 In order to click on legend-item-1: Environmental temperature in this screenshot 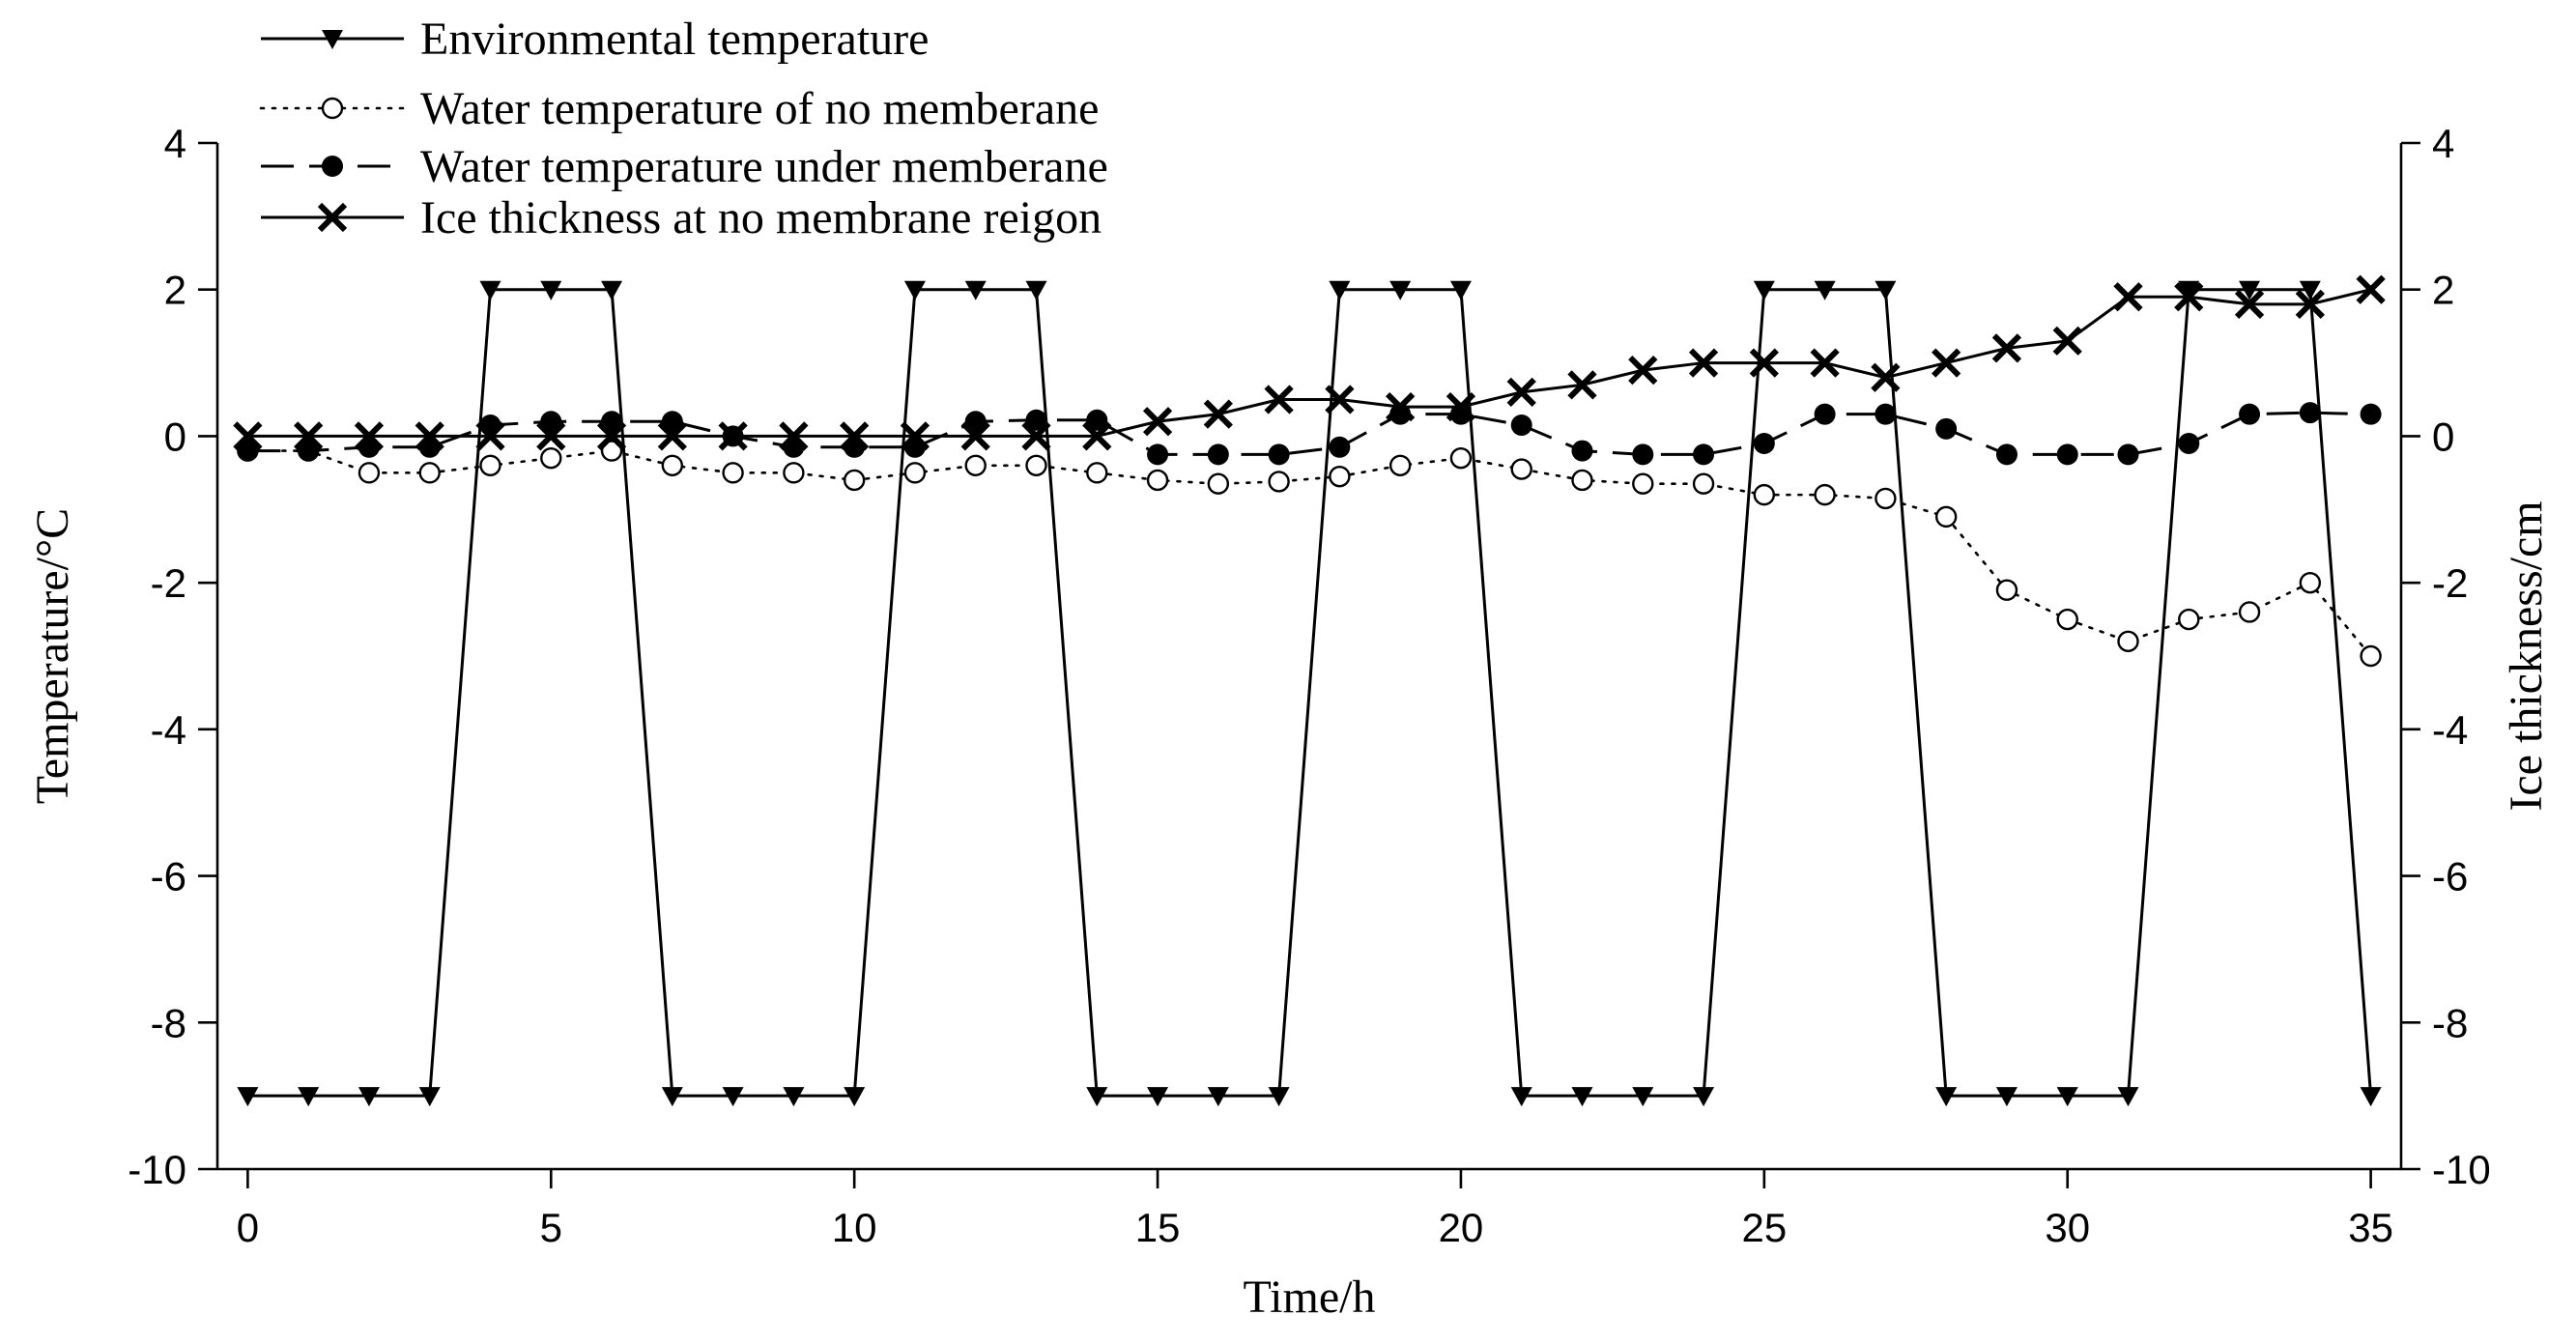, I will do `click(595, 39)`.